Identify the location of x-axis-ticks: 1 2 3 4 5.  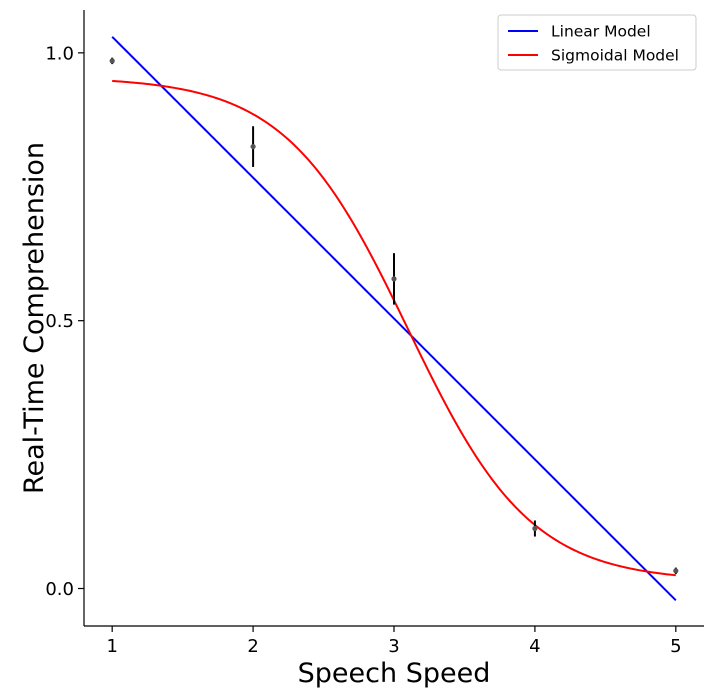
(394, 641).